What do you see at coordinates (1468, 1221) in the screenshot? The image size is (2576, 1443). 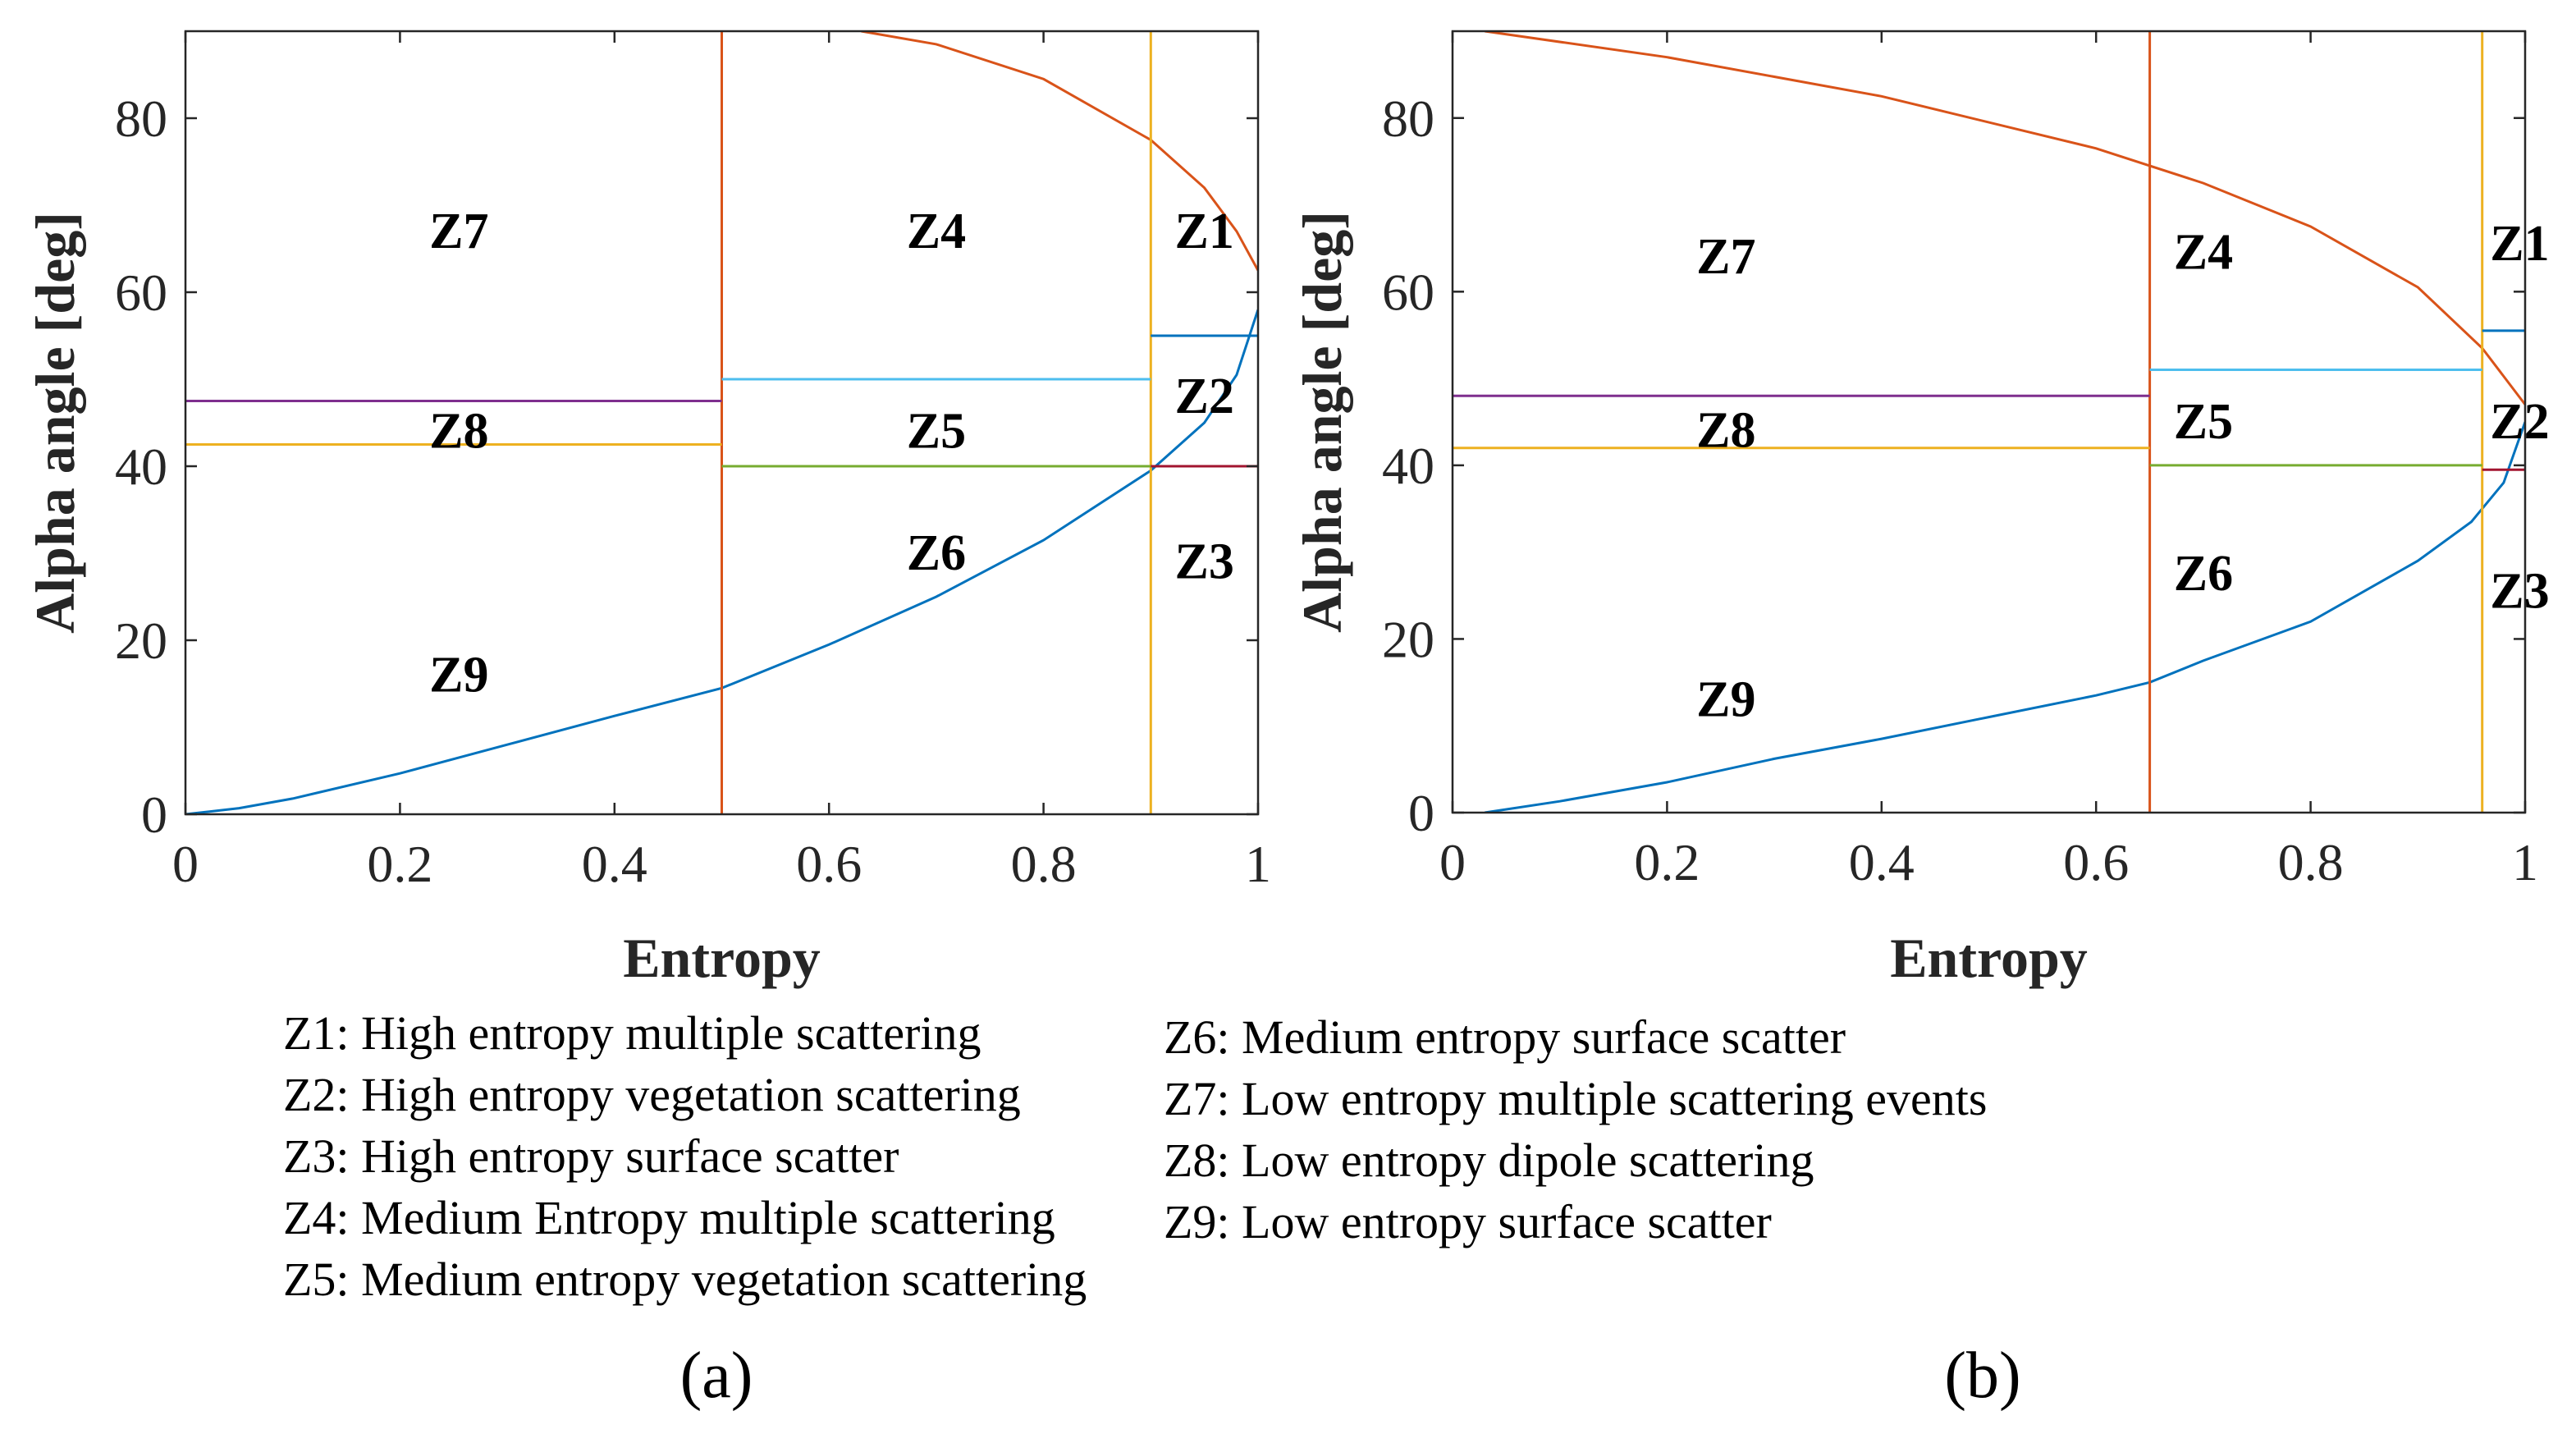 I see `legend-item-z9: Z9: Low entropy surface scatter` at bounding box center [1468, 1221].